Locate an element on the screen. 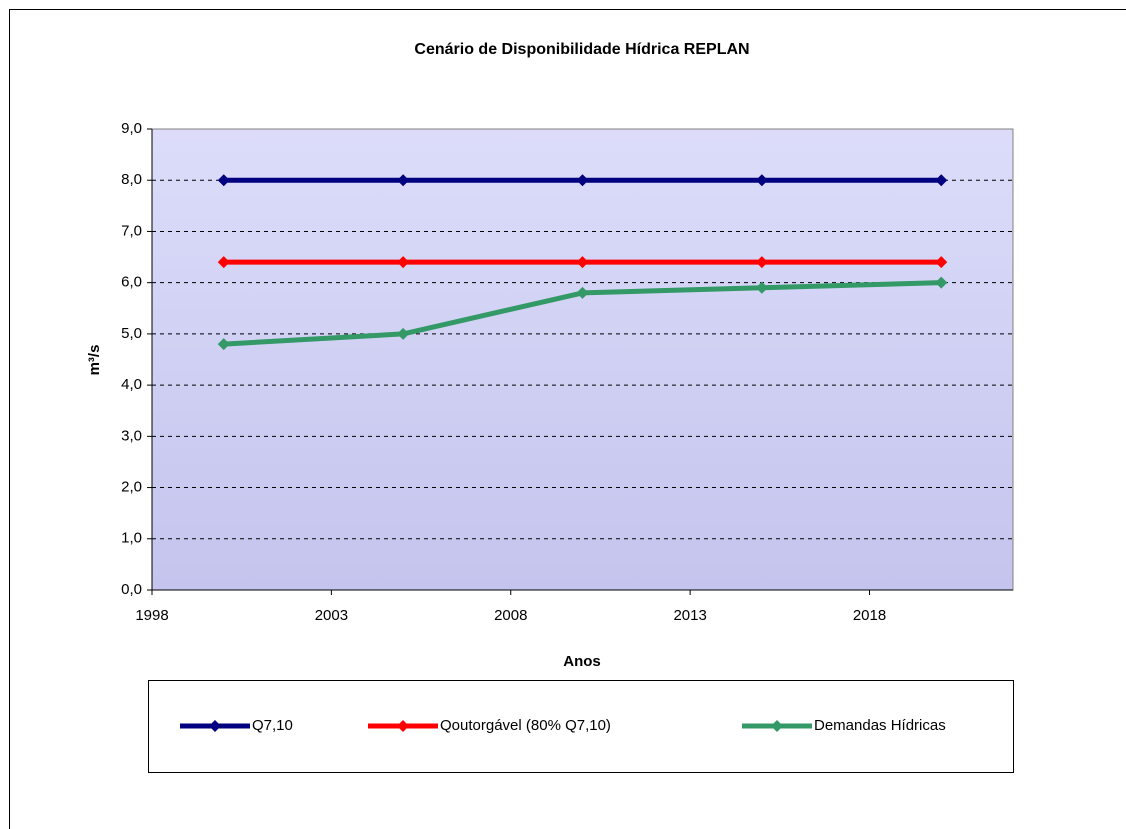  legend-label: Qoutorgável (80% Q7,10) is located at coordinates (525, 725).